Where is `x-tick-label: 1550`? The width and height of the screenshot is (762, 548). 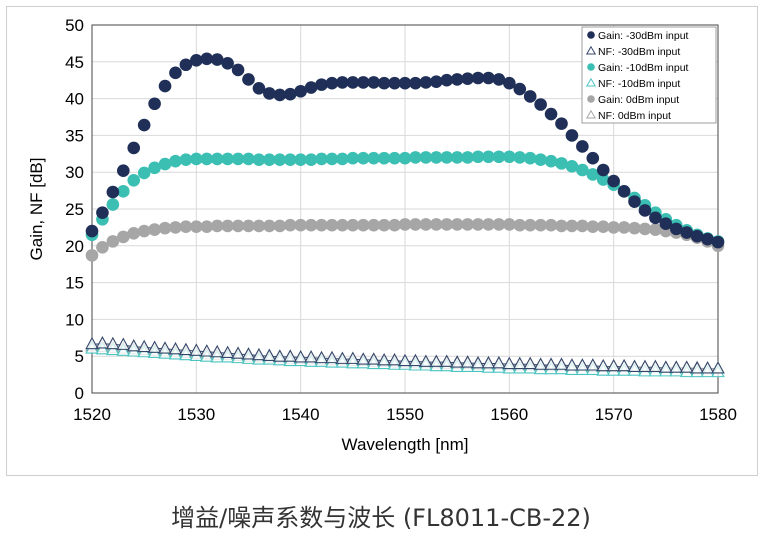
x-tick-label: 1550 is located at coordinates (405, 414).